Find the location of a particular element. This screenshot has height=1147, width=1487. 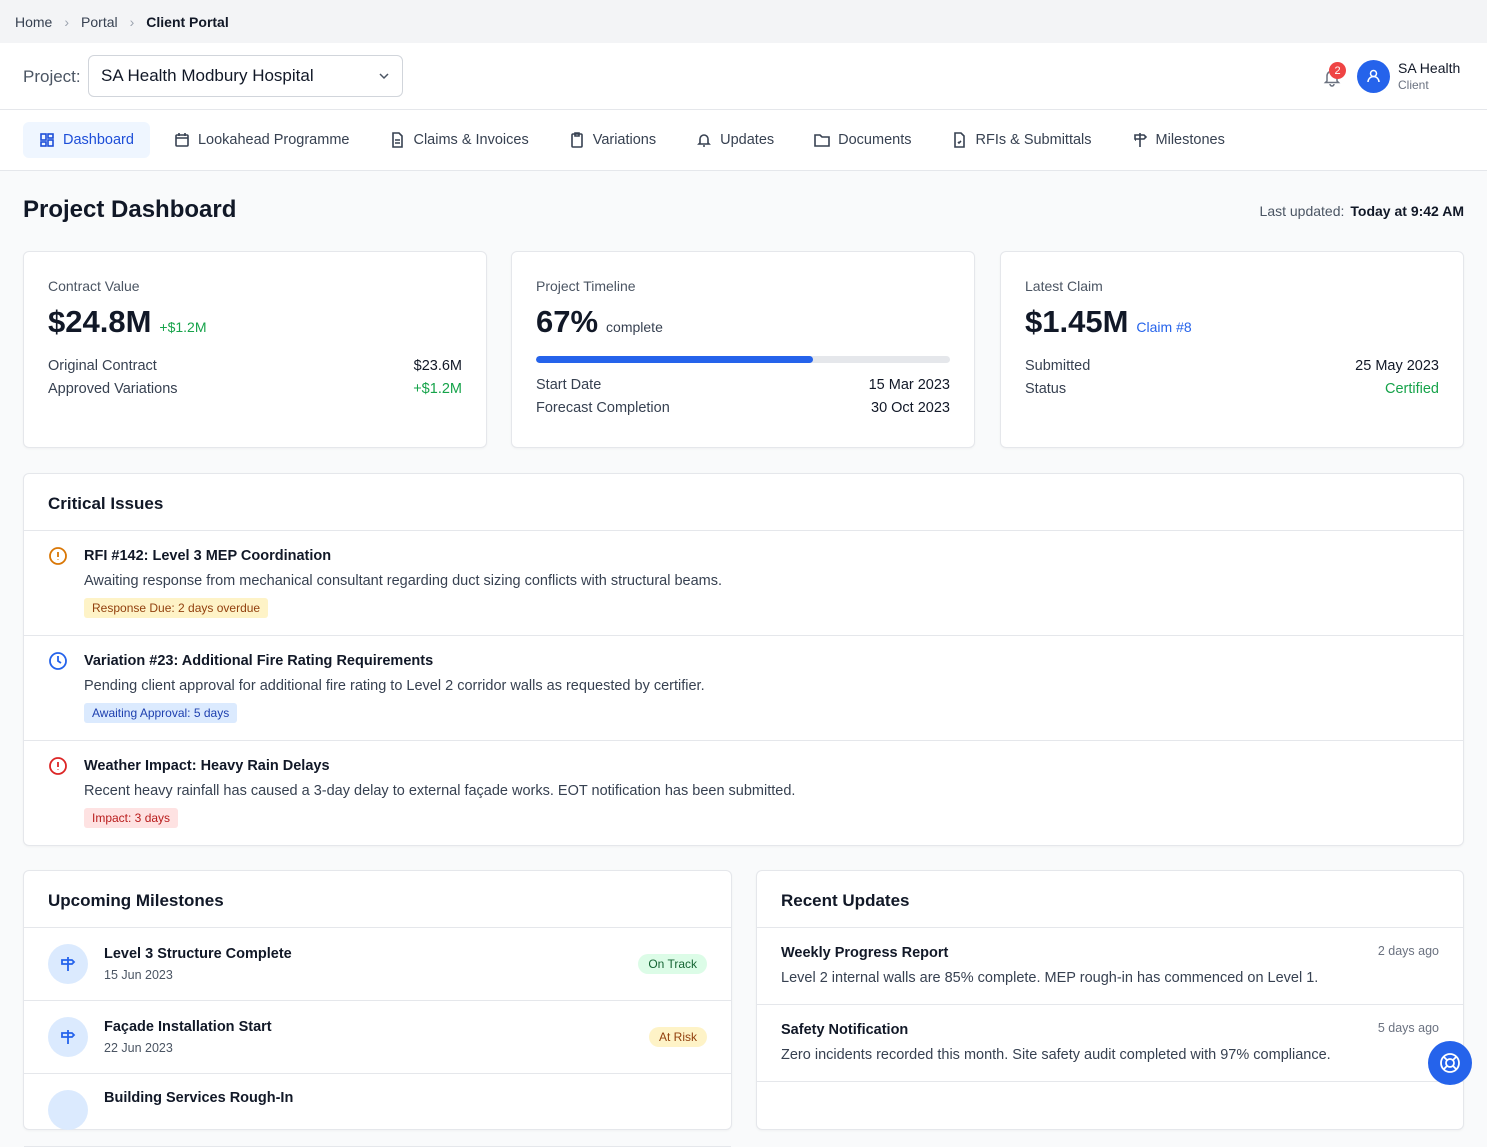

row-label: Status is located at coordinates (1046, 389).